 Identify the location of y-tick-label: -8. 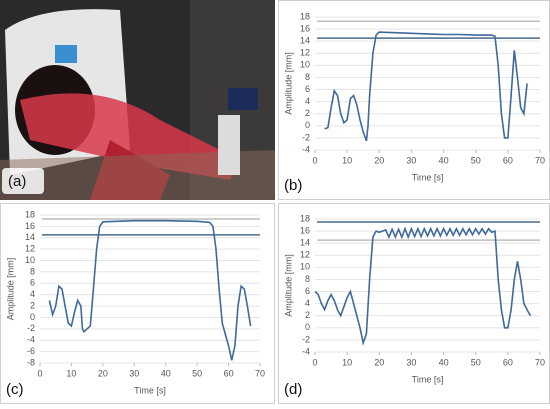
(31, 362).